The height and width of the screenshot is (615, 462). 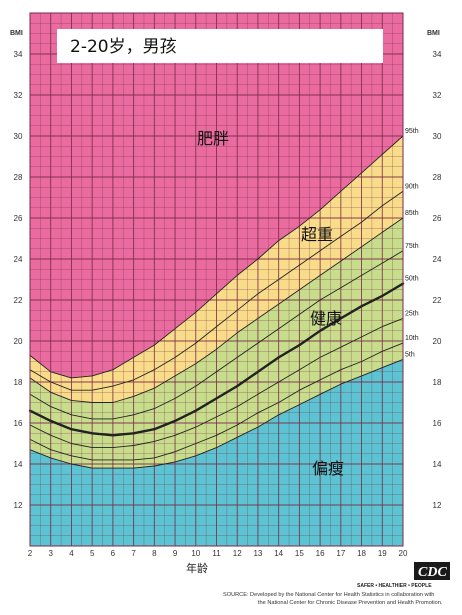 What do you see at coordinates (328, 468) in the screenshot?
I see `zone-label-underweight: 偏瘦` at bounding box center [328, 468].